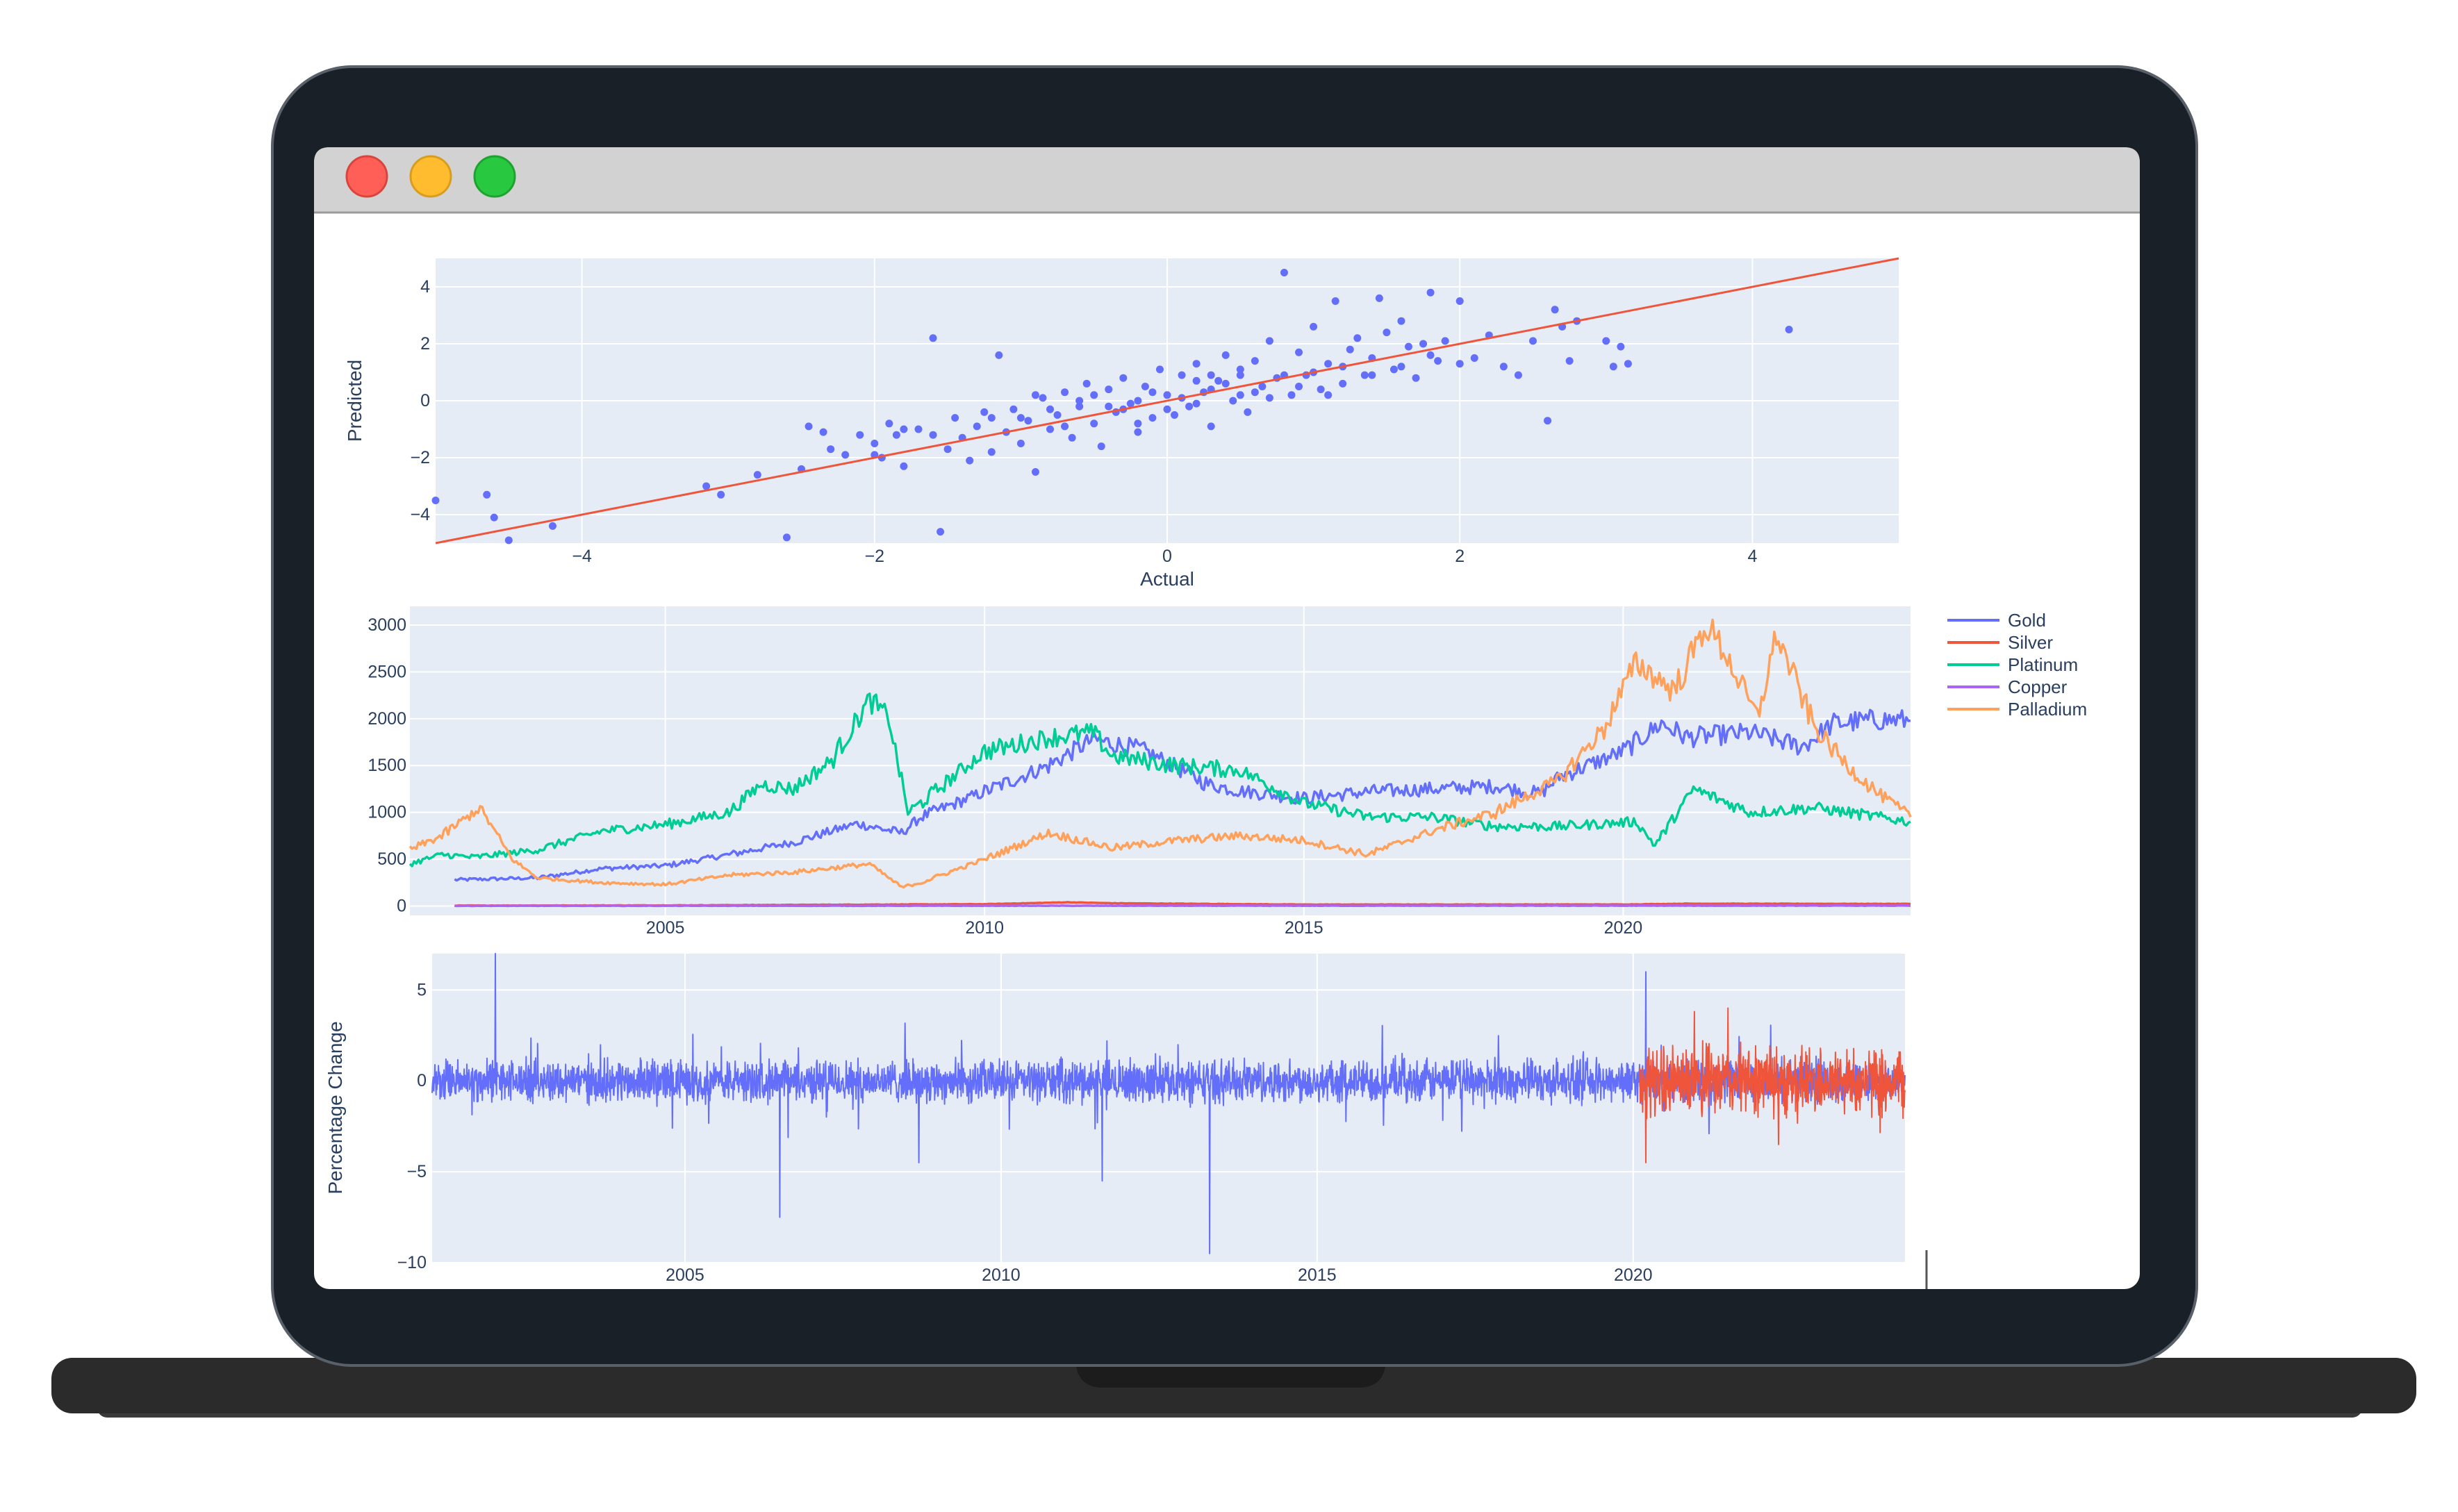 The image size is (2458, 1512). I want to click on legend-label: Copper, so click(2038, 687).